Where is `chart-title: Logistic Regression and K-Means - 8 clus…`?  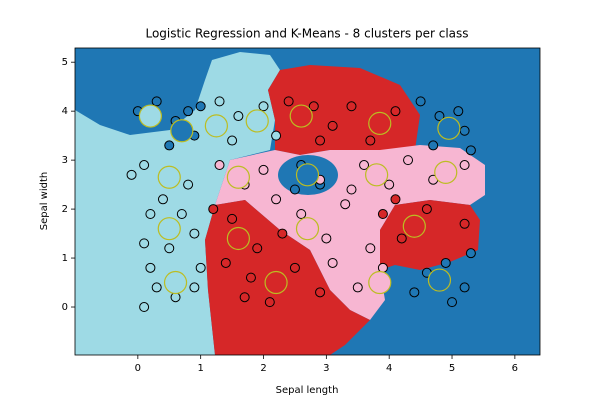
chart-title: Logistic Regression and K-Means - 8 clus… is located at coordinates (306, 34).